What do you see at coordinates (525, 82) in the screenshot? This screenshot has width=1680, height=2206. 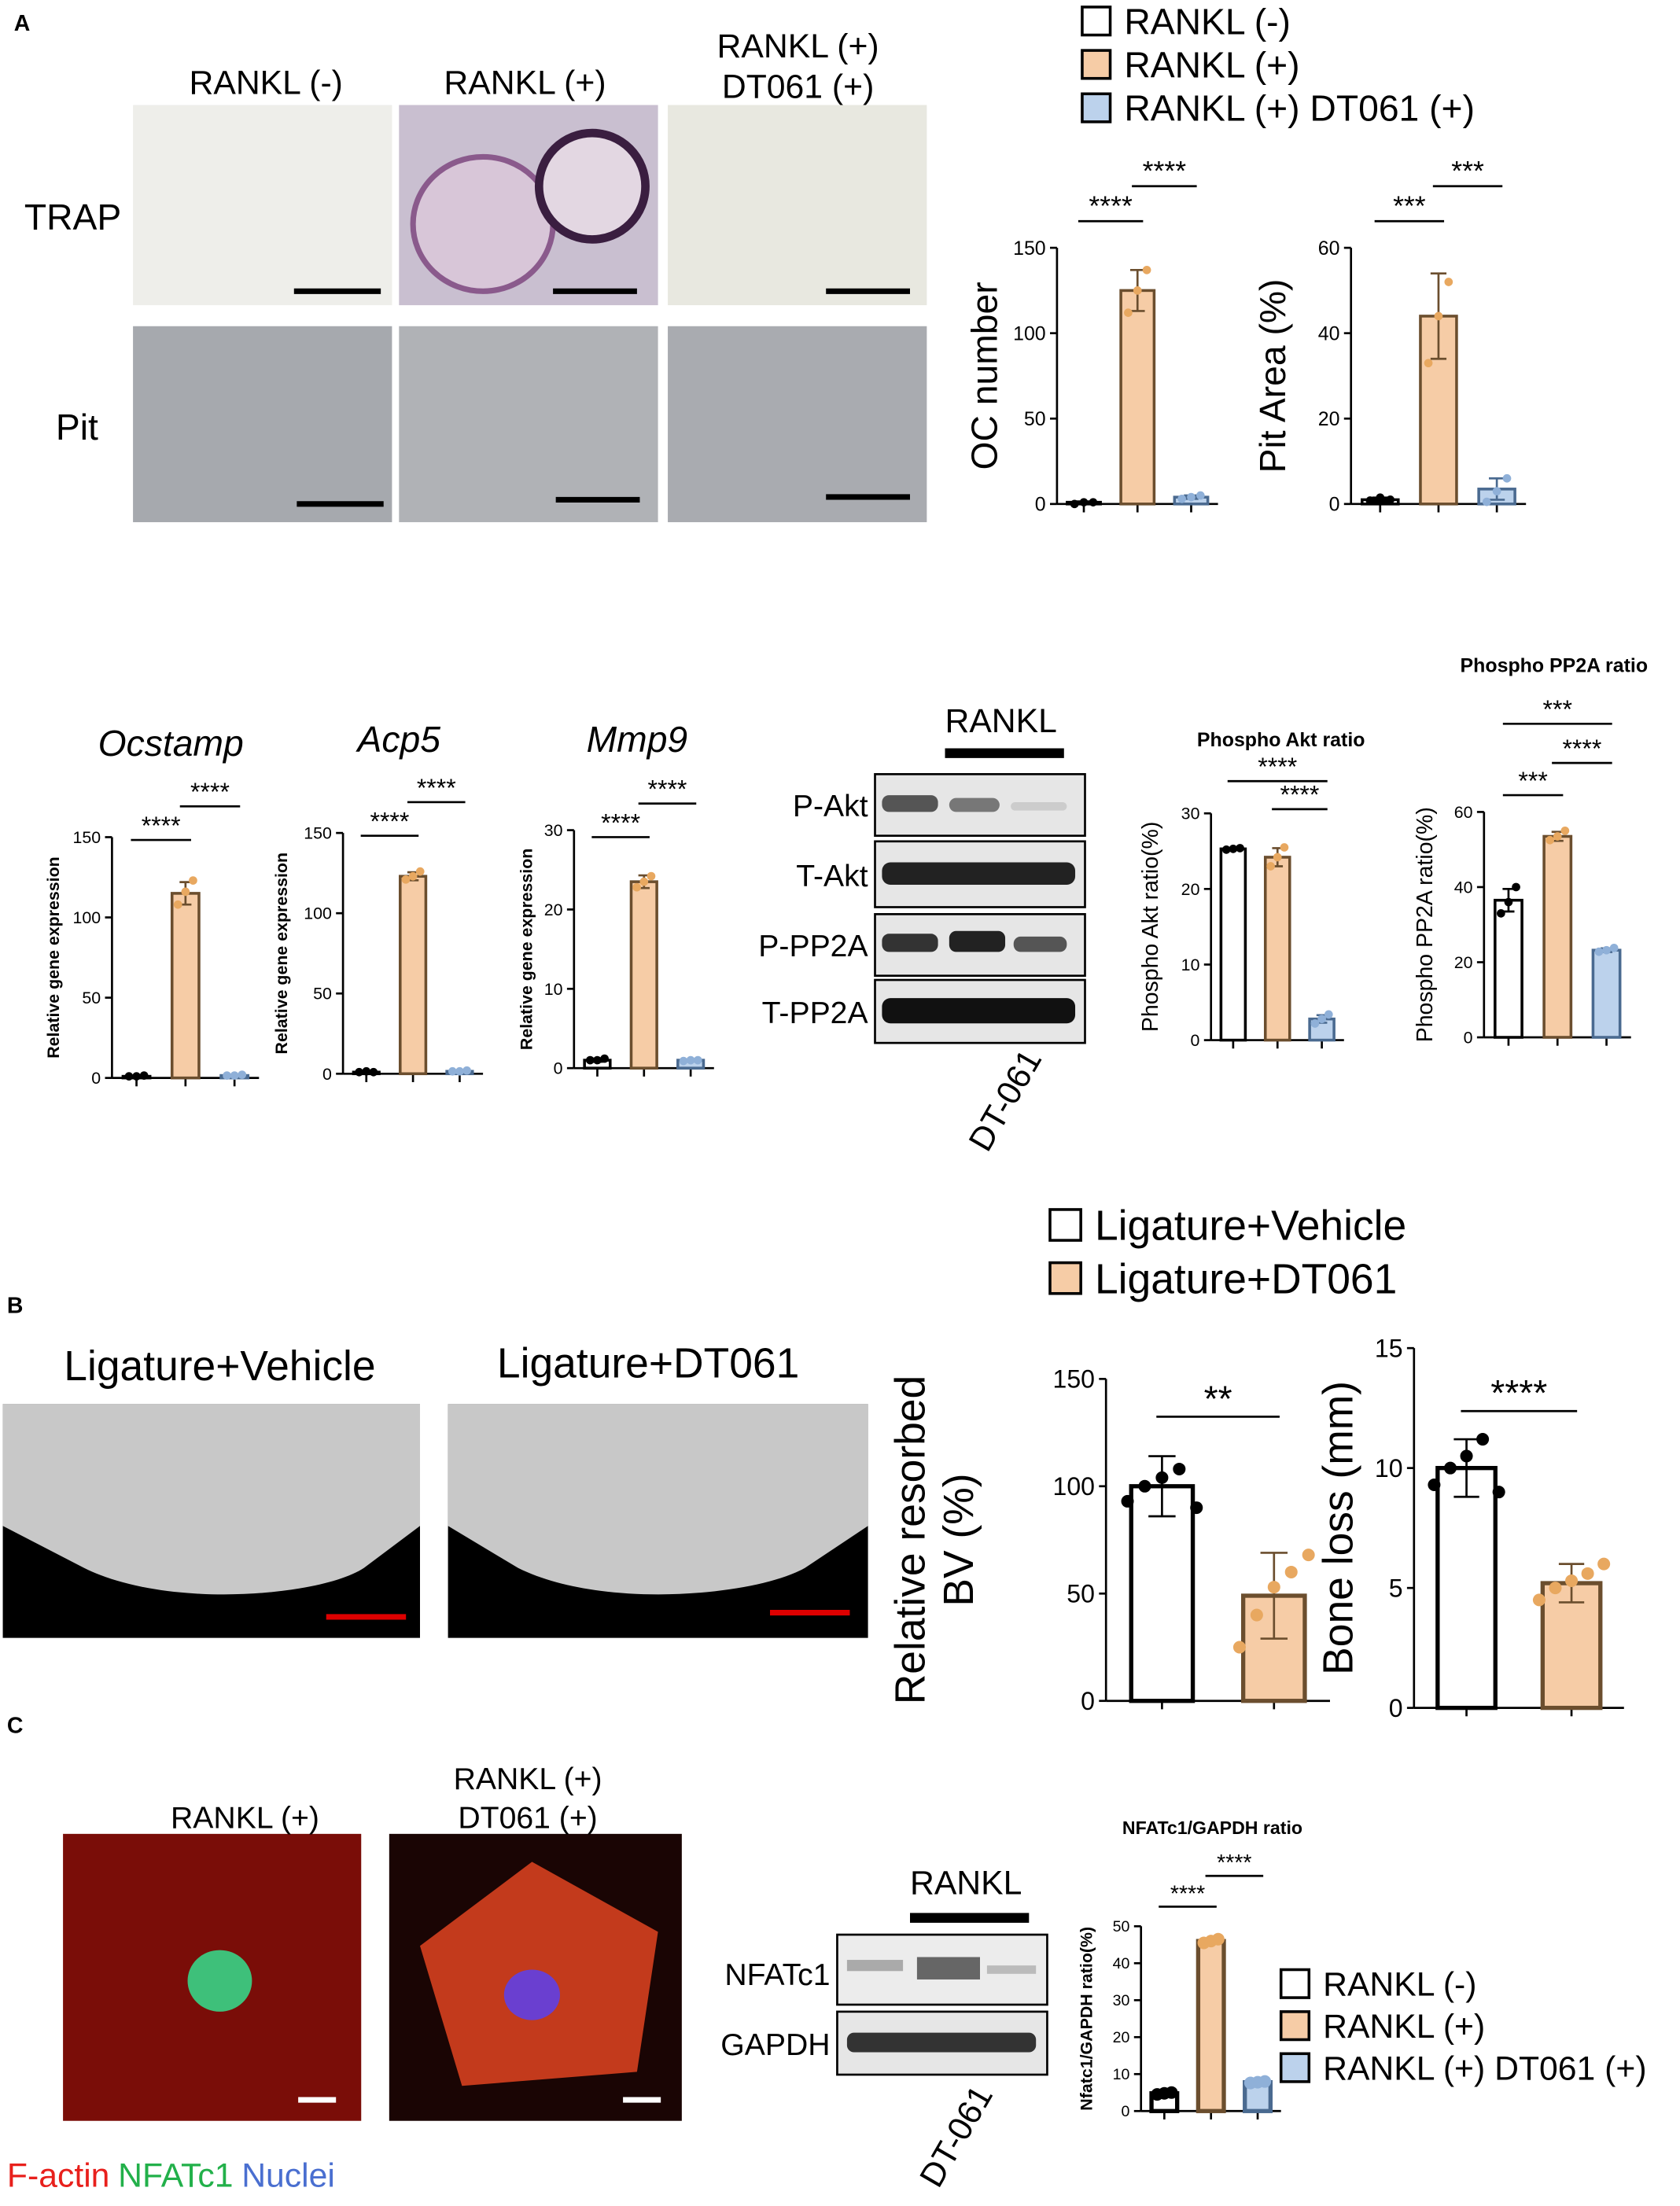 I see `column-label: RANKL (+)` at bounding box center [525, 82].